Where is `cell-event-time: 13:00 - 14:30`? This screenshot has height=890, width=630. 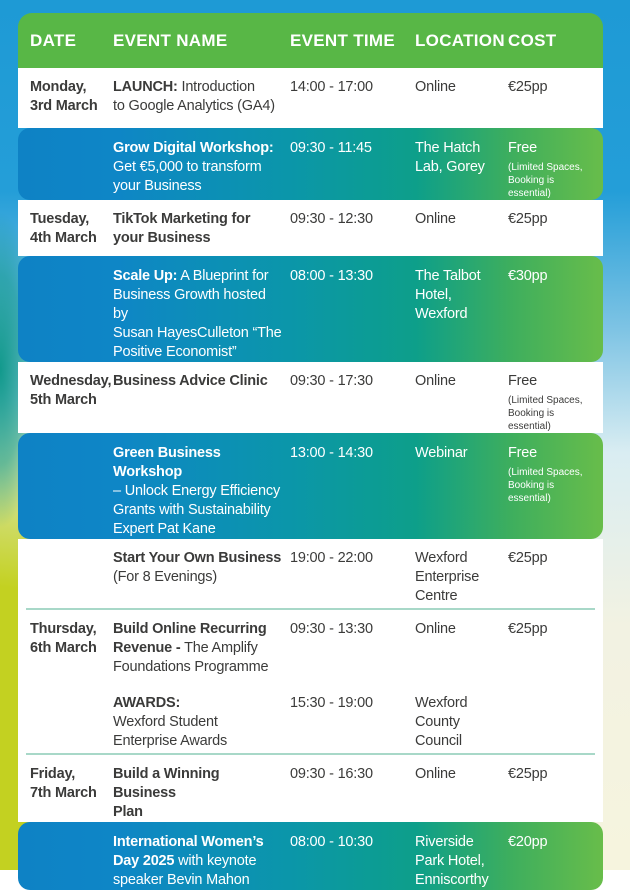 cell-event-time: 13:00 - 14:30 is located at coordinates (331, 453).